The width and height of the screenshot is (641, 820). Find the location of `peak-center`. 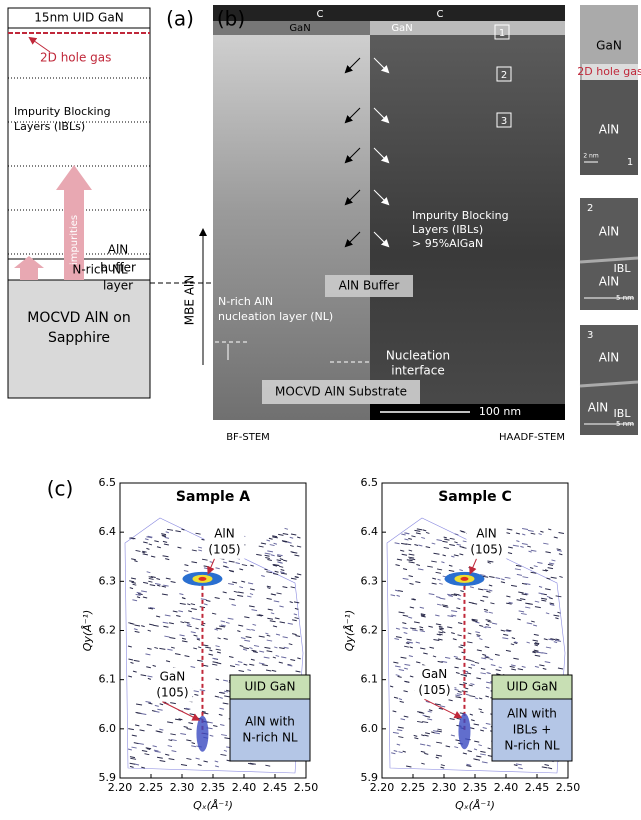

peak-center is located at coordinates (202, 578).